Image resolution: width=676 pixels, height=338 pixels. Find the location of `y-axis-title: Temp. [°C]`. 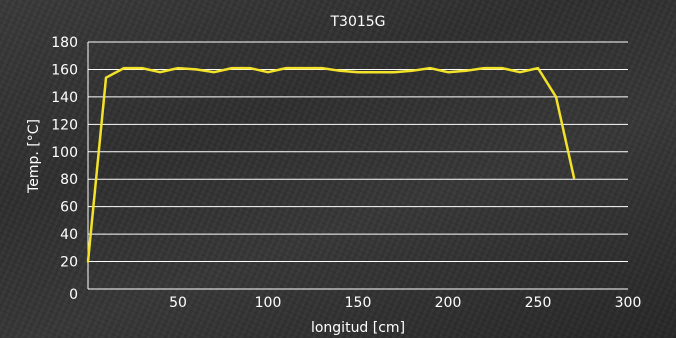

y-axis-title: Temp. [°C] is located at coordinates (34, 156).